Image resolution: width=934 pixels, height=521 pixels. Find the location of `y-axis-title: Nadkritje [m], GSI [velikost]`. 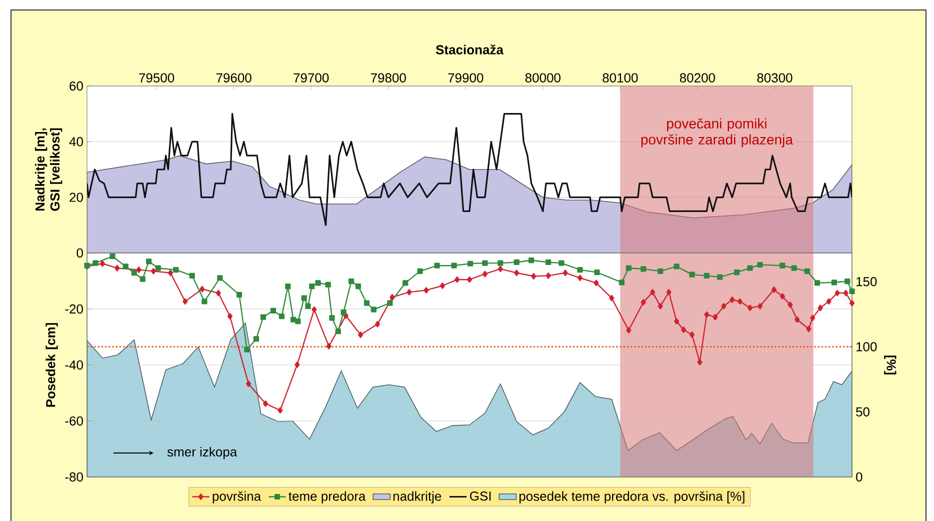

y-axis-title: Nadkritje [m], GSI [velikost] is located at coordinates (48, 169).